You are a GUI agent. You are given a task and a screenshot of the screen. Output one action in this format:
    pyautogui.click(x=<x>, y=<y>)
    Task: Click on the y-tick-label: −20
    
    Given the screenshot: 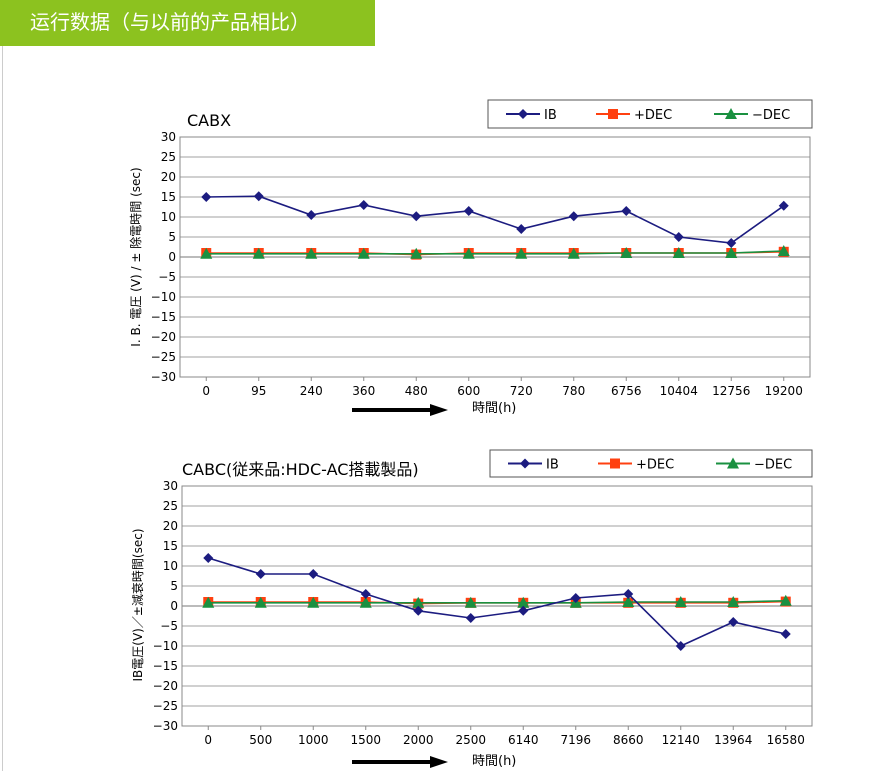 What is the action you would take?
    pyautogui.click(x=165, y=686)
    